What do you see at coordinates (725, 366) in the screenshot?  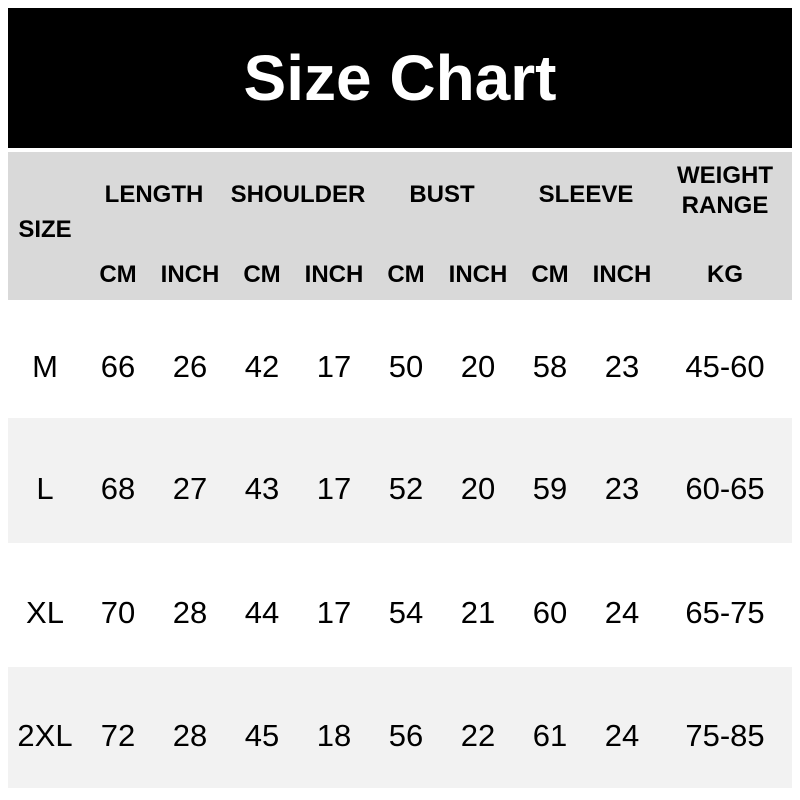 I see `cell-weight-range: 45-60` at bounding box center [725, 366].